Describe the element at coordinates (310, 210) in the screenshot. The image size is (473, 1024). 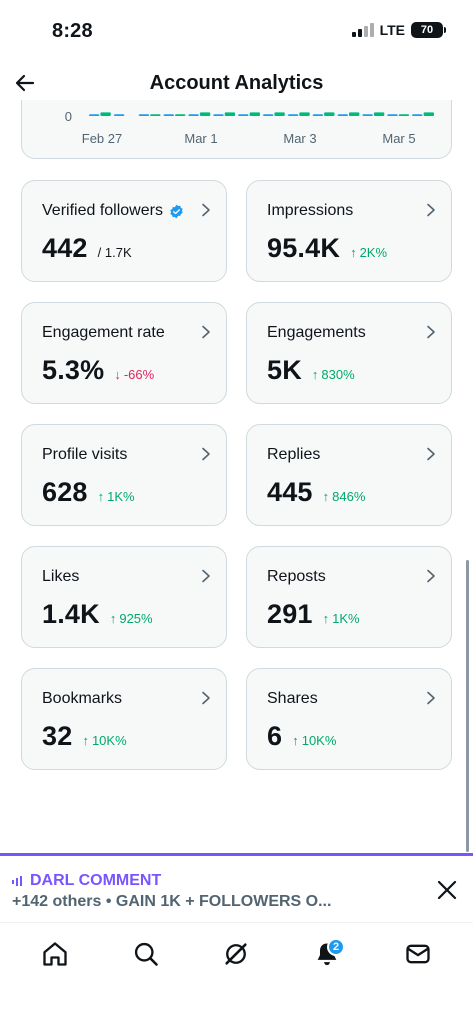
I see `metric-label: Impressions` at that location.